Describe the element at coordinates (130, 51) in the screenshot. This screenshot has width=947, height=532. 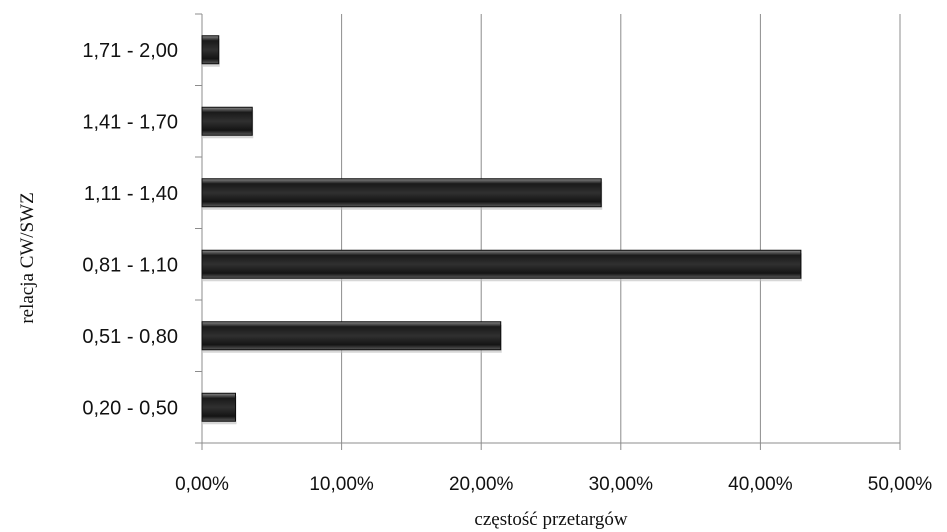
I see `y-tick-label: 1,71 - 2,00` at that location.